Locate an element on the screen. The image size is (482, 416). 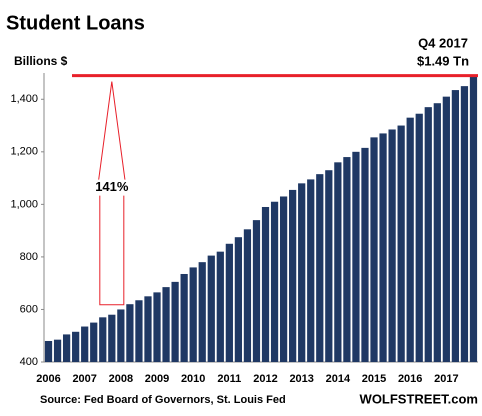
y-tick-label: 600 is located at coordinates (29, 309).